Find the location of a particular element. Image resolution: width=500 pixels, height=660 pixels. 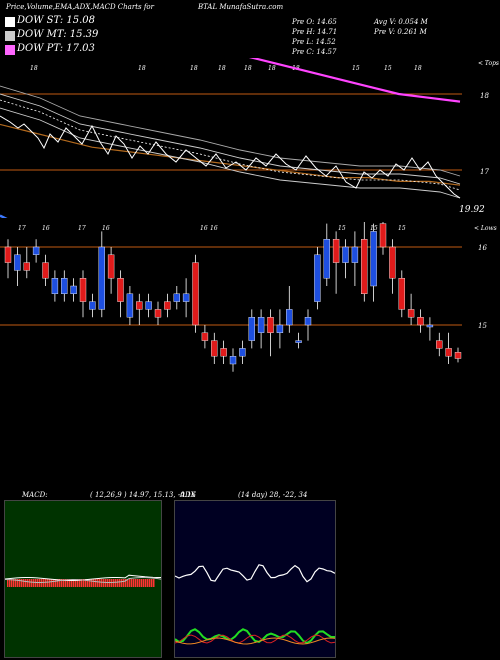

date-tick: 17 is located at coordinates (22, 228).